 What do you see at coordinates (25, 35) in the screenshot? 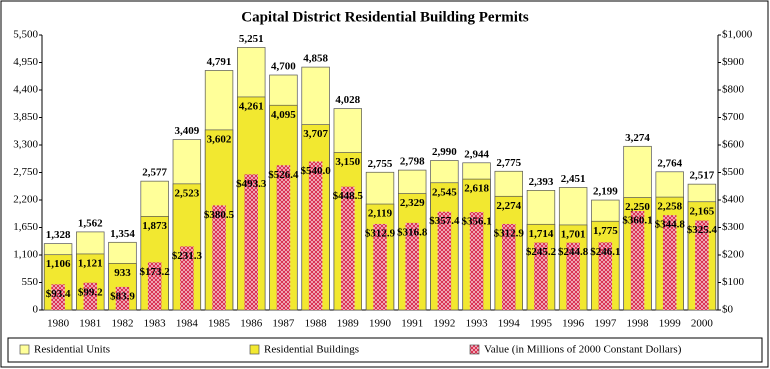
I see `y-tick-label: 5,500` at bounding box center [25, 35].